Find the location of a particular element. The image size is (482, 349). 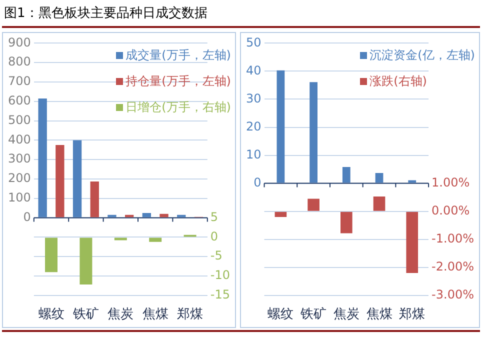

y2-tick-label: -2.00% is located at coordinates (453, 267).